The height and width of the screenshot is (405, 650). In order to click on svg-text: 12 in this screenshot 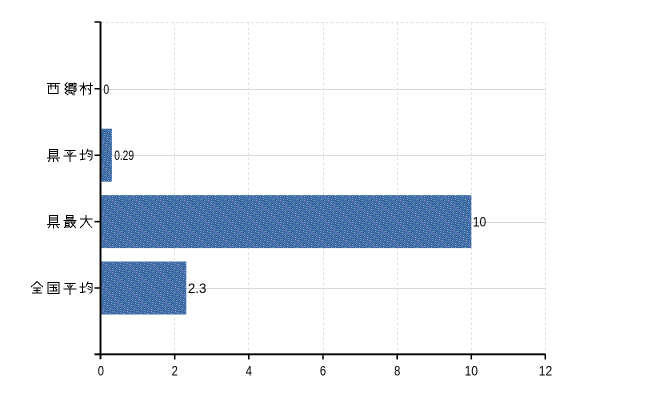, I will do `click(545, 370)`.